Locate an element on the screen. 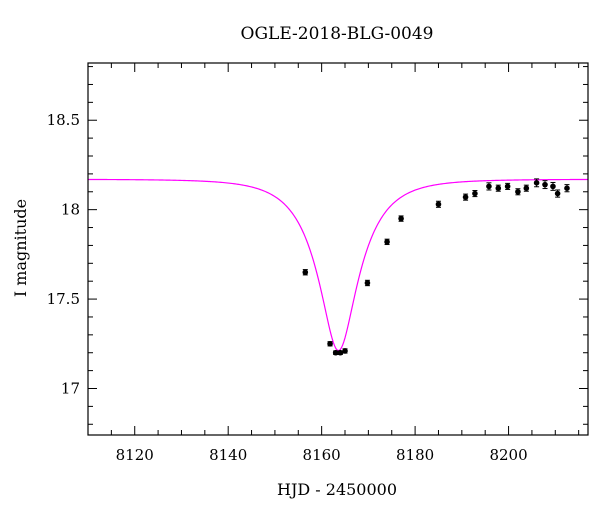 The image size is (600, 512). y-tick-label: 18 is located at coordinates (70, 210).